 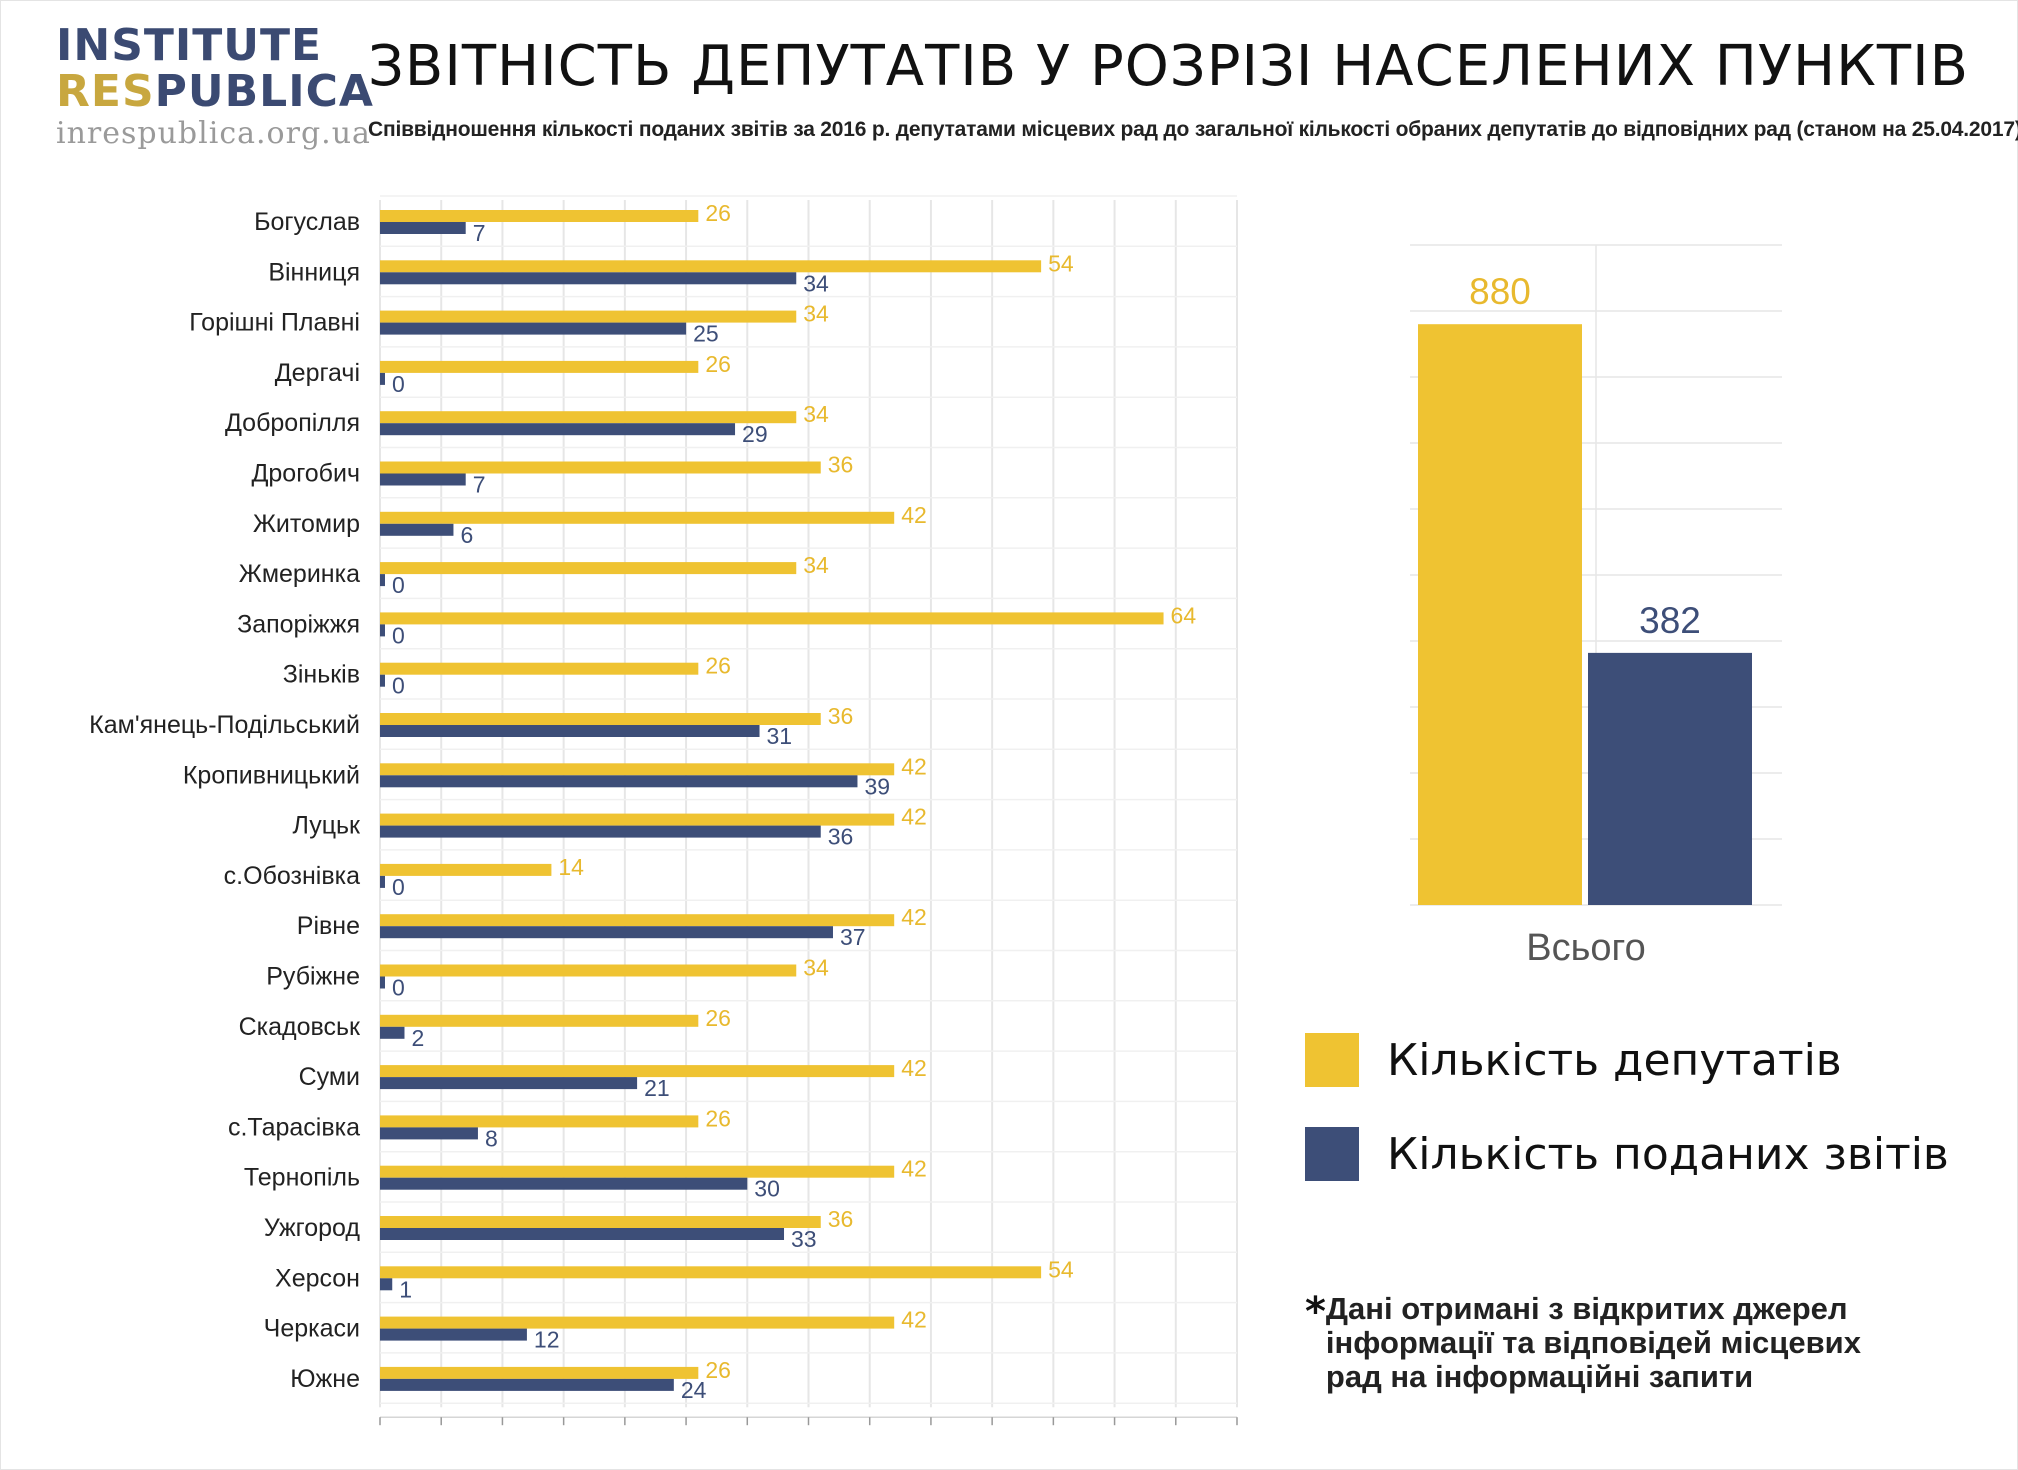 I want to click on legend-swatch-reports, so click(x=1332, y=1154).